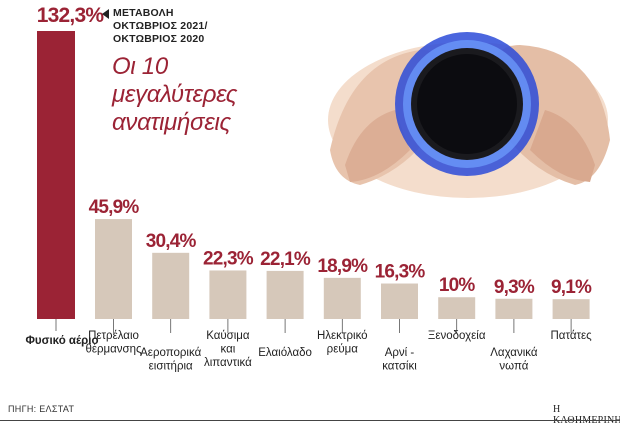 The height and width of the screenshot is (431, 620). I want to click on category-label-9: Λαχανικά νωπά, so click(514, 360).